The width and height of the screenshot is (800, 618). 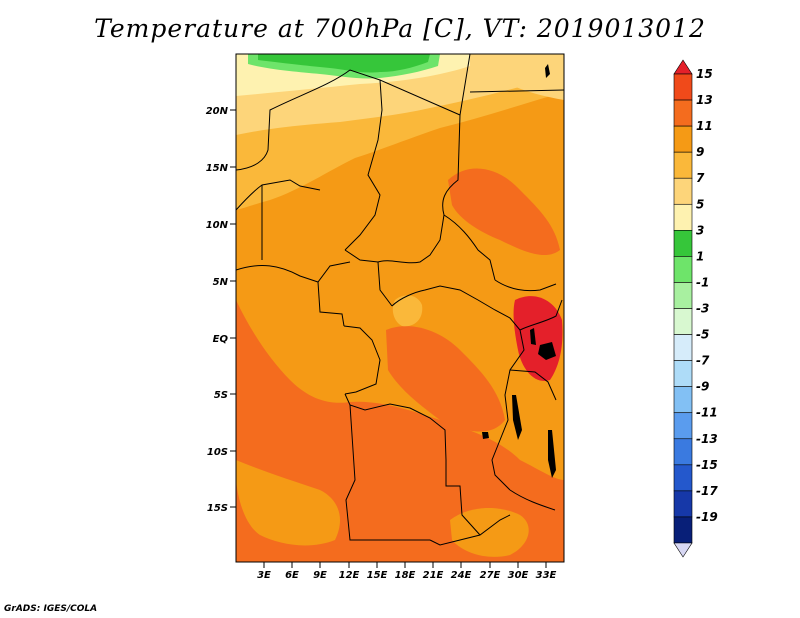 I want to click on lon-tick-label: 6E, so click(x=292, y=575).